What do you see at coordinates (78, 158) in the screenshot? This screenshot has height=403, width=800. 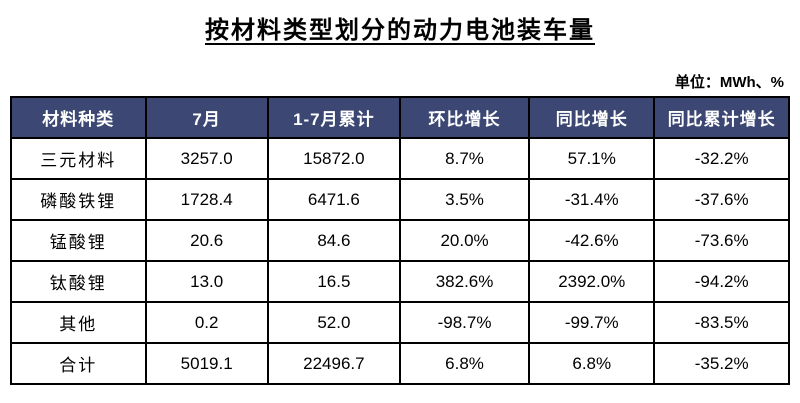 I see `material-cell: 三元材料` at bounding box center [78, 158].